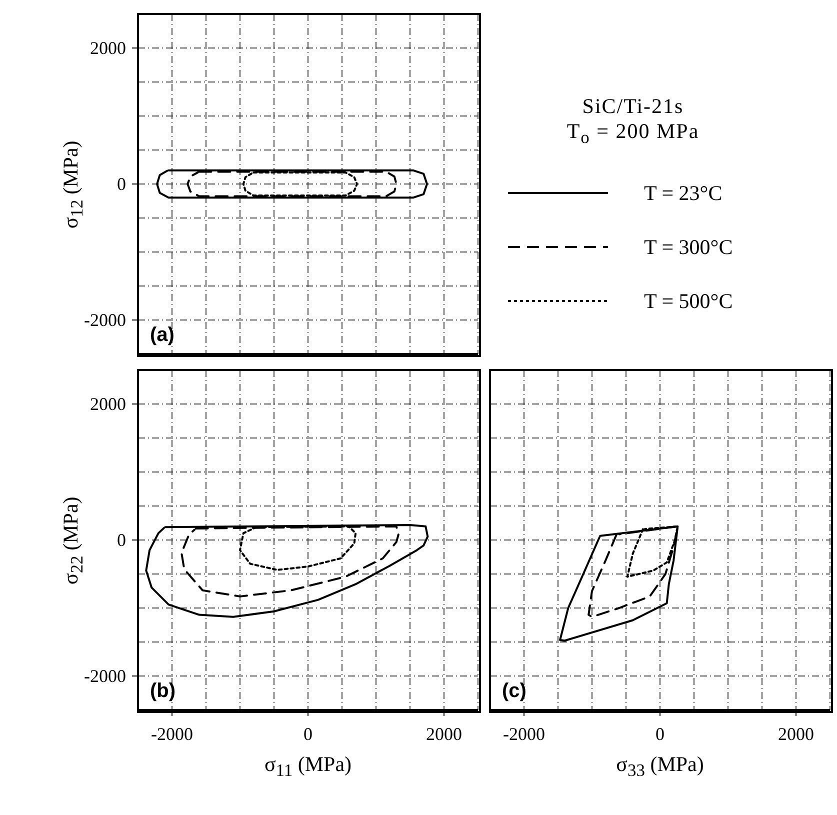 Image resolution: width=837 pixels, height=815 pixels. What do you see at coordinates (660, 767) in the screenshot?
I see `x-axis-title: σ$_{33}$ (MPa)` at bounding box center [660, 767].